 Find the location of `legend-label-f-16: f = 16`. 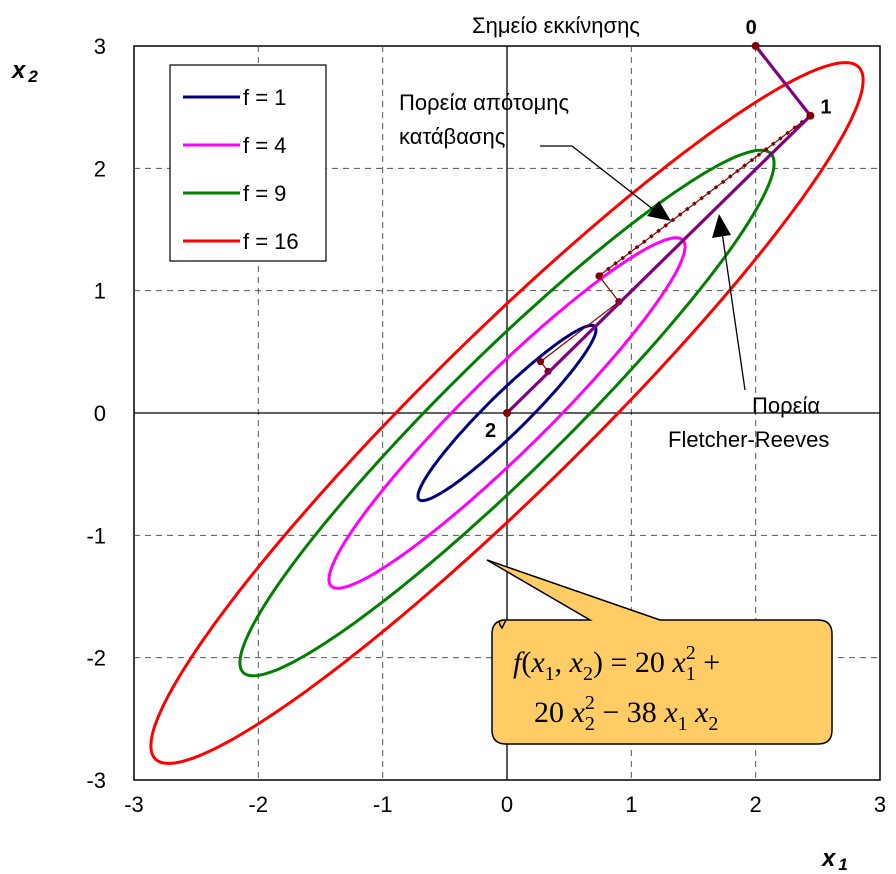

legend-label-f-16: f = 16 is located at coordinates (271, 241).